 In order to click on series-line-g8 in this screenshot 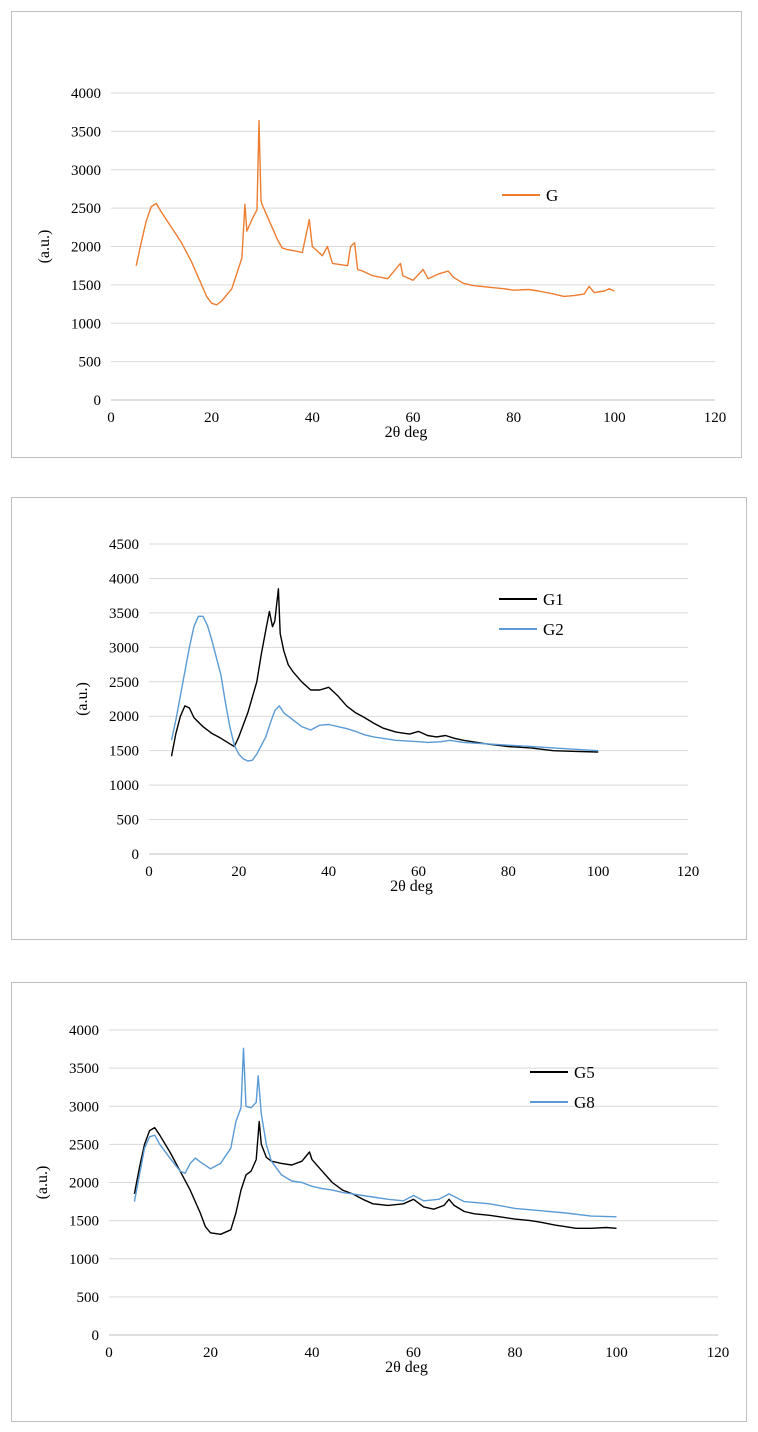, I will do `click(375, 1132)`.